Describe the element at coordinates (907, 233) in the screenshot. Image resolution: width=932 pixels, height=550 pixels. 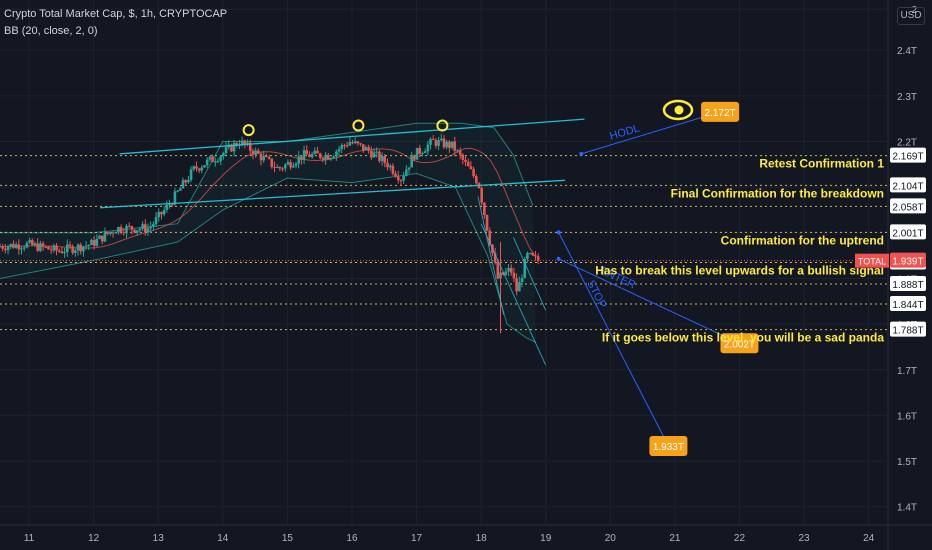
I see `level-label: 2.001T` at that location.